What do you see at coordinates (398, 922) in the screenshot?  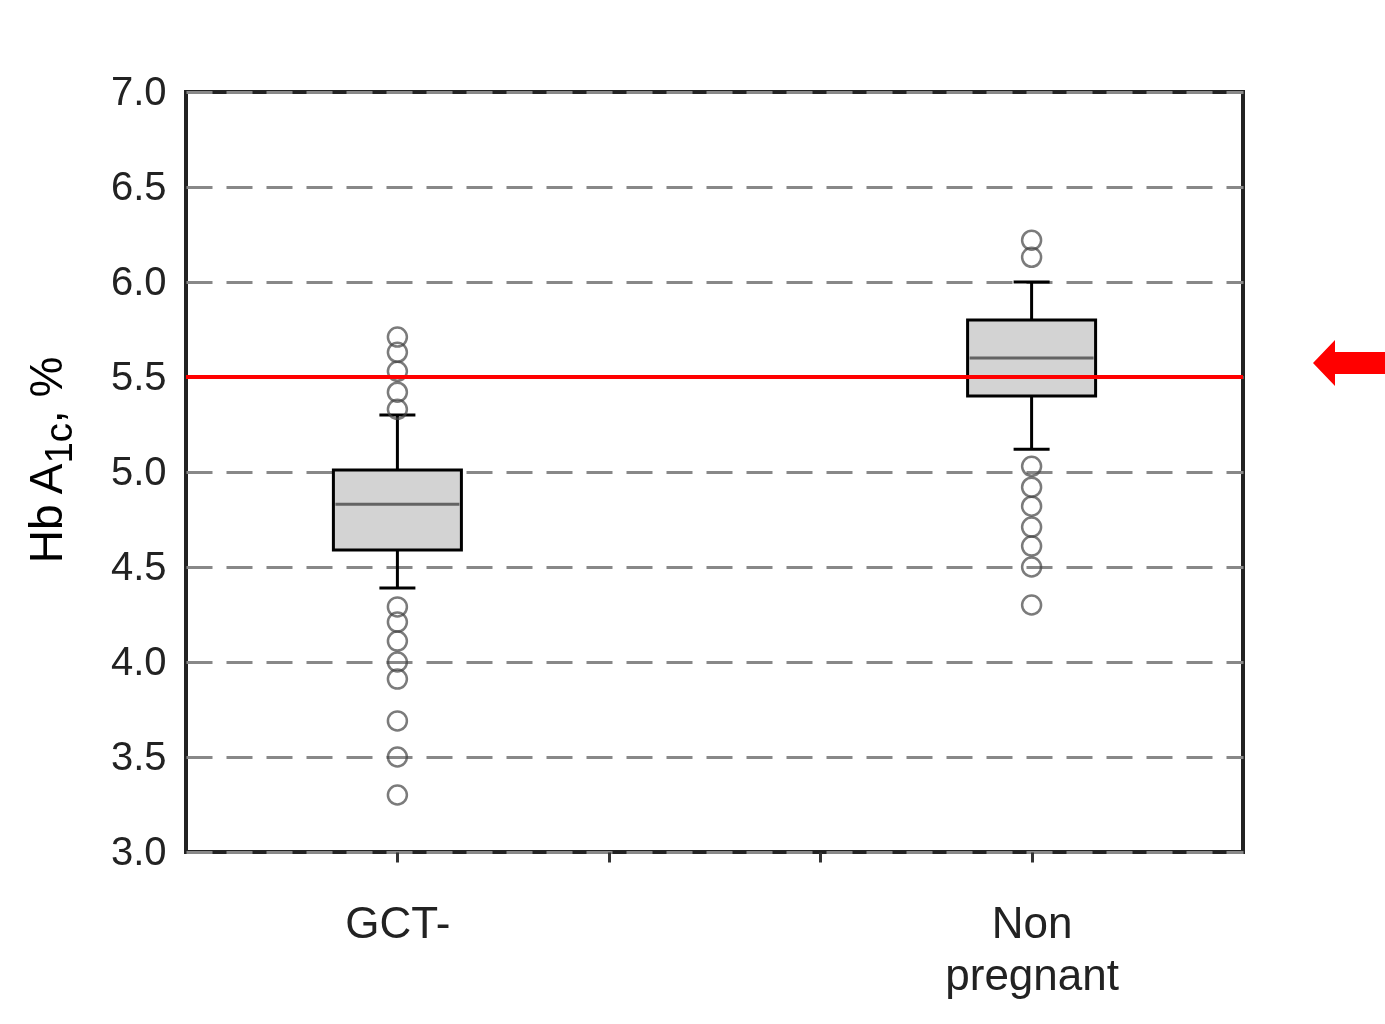 I see `x-tick-label: GCT-` at bounding box center [398, 922].